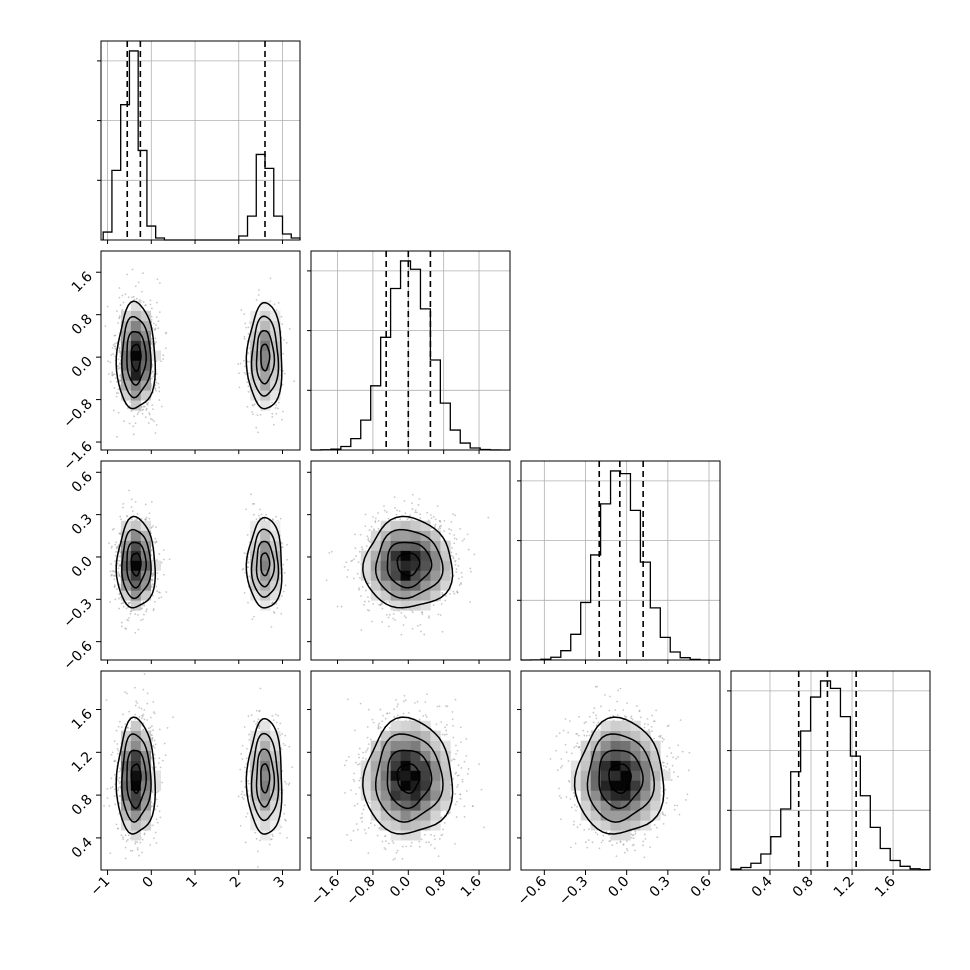 The image size is (970, 970). Describe the element at coordinates (77, 655) in the screenshot. I see `ytick-label: −0.6` at that location.